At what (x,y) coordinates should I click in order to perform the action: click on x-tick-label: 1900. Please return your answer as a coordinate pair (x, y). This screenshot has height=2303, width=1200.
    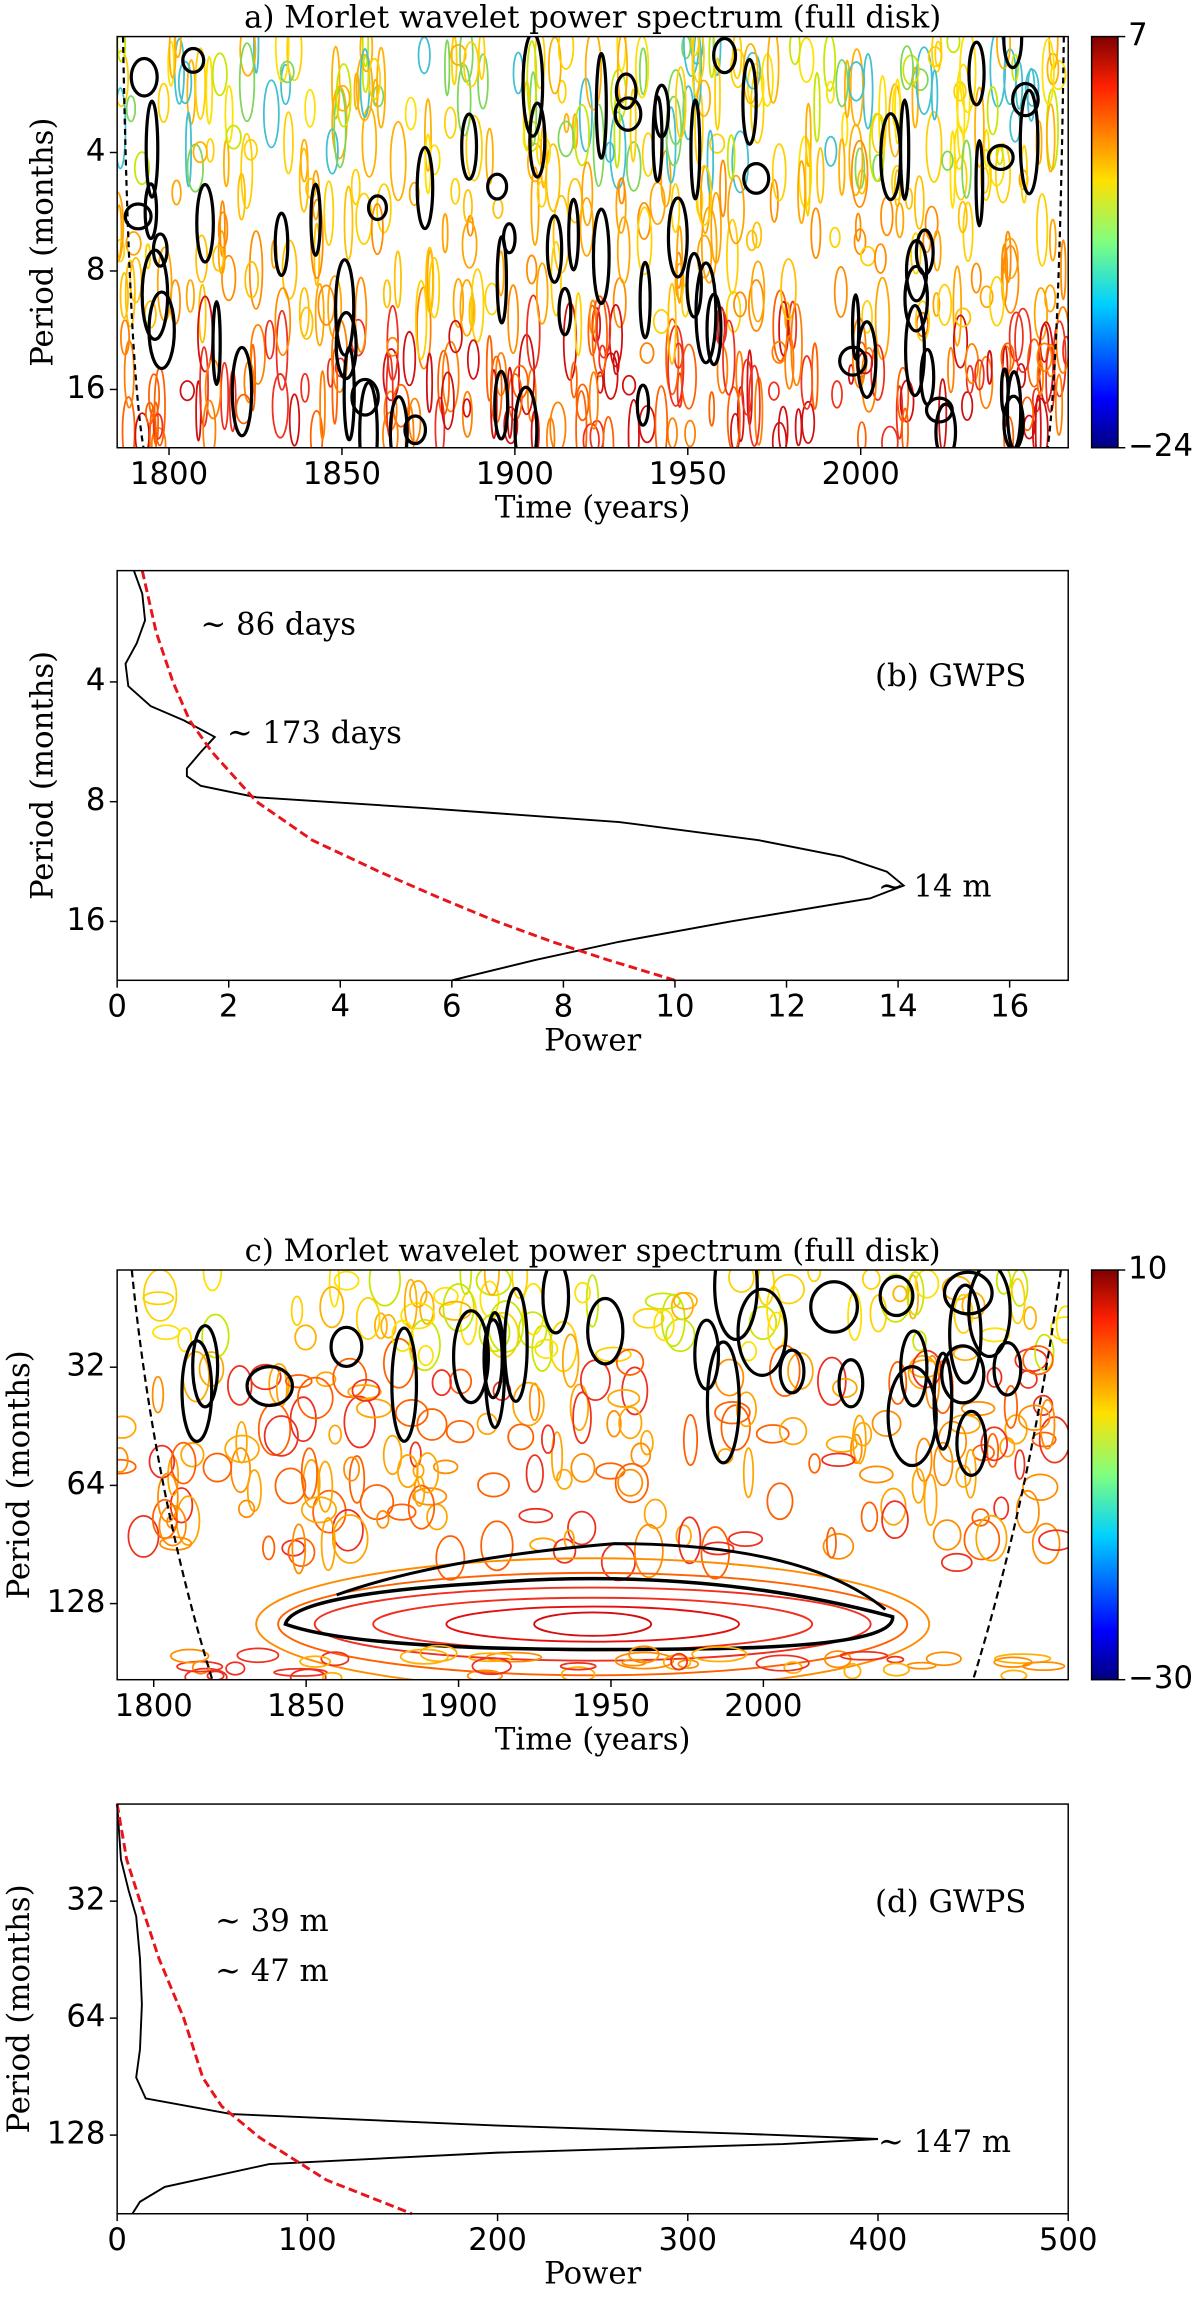
    Looking at the image, I should click on (515, 474).